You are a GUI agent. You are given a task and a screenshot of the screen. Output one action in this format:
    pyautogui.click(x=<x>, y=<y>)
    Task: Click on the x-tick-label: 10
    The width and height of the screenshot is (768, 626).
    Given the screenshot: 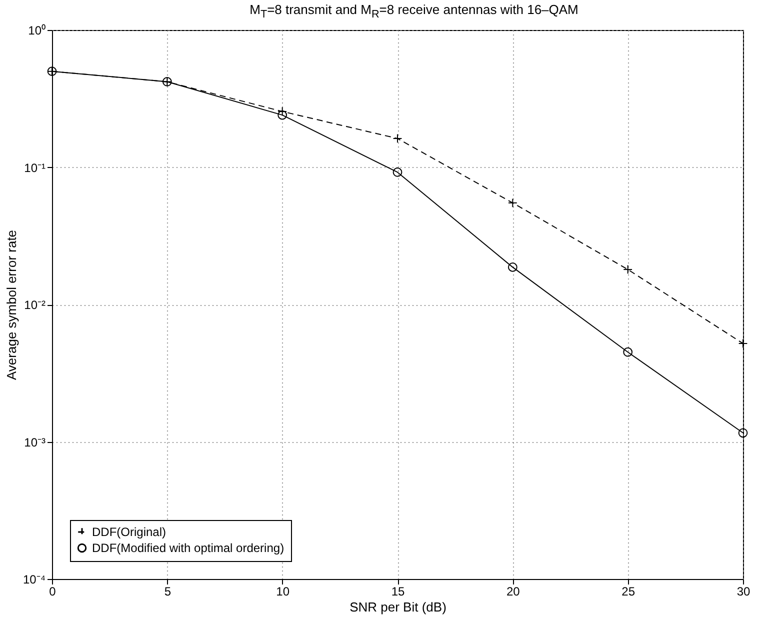 What is the action you would take?
    pyautogui.click(x=283, y=591)
    